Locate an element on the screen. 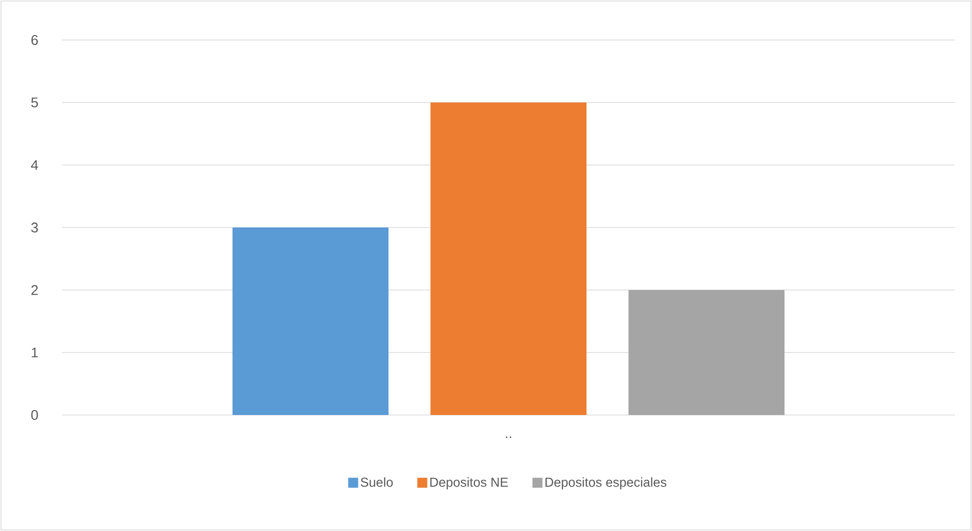  x-tick-label: .. is located at coordinates (509, 437).